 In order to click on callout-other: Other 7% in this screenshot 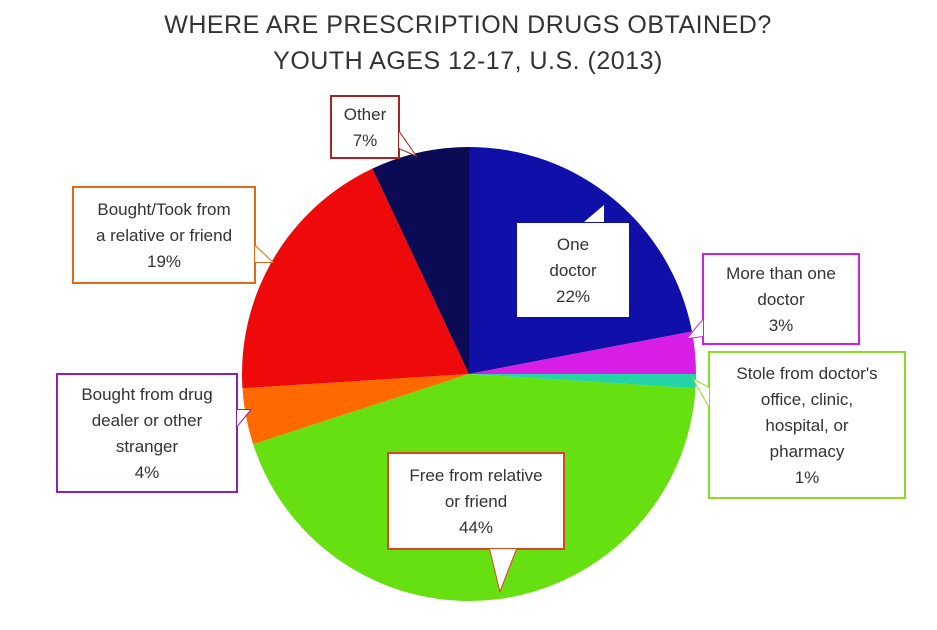, I will do `click(374, 127)`.